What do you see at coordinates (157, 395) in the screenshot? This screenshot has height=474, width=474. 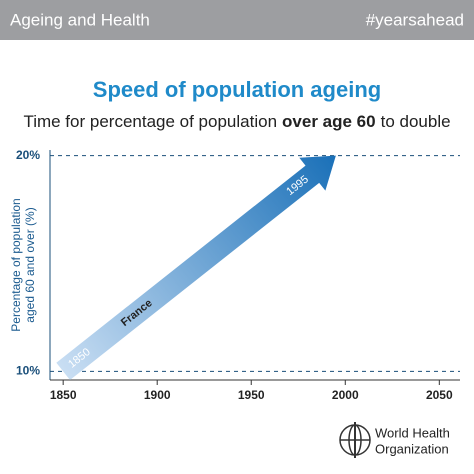 I see `x-tick-label: 1900` at bounding box center [157, 395].